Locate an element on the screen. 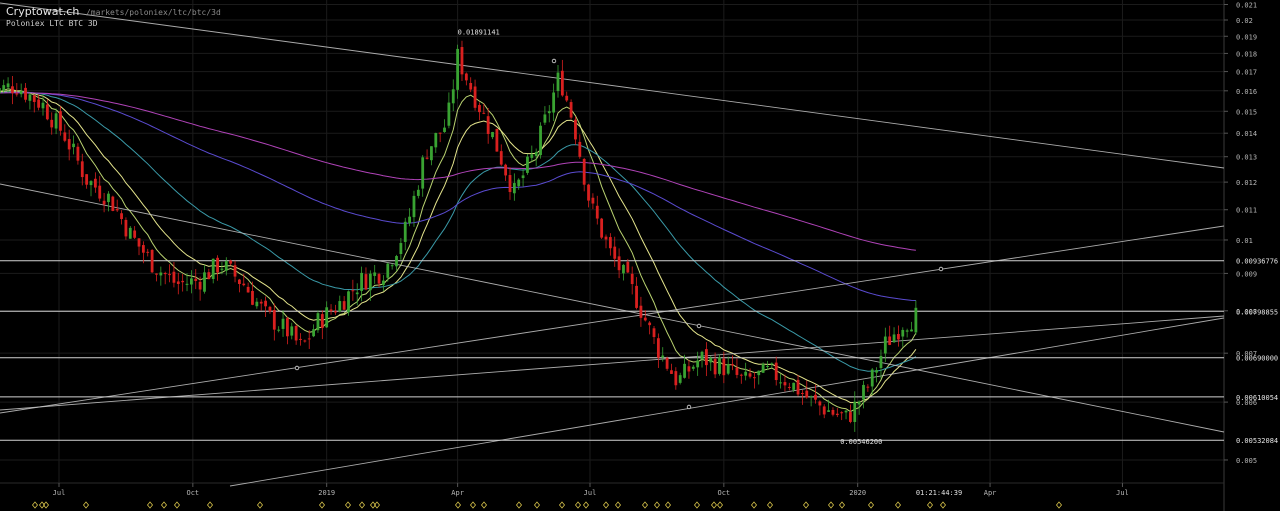  x-tick-label: Apr is located at coordinates (457, 493).